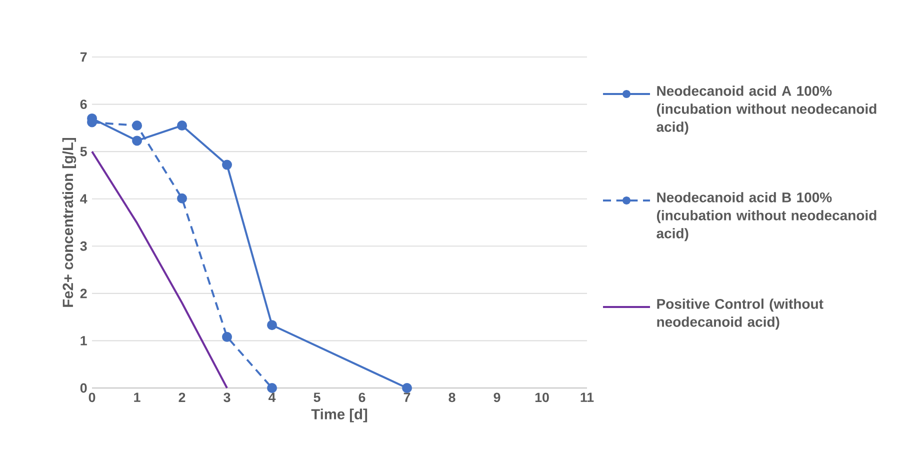 The width and height of the screenshot is (902, 473). I want to click on x-tick-label: 10, so click(542, 397).